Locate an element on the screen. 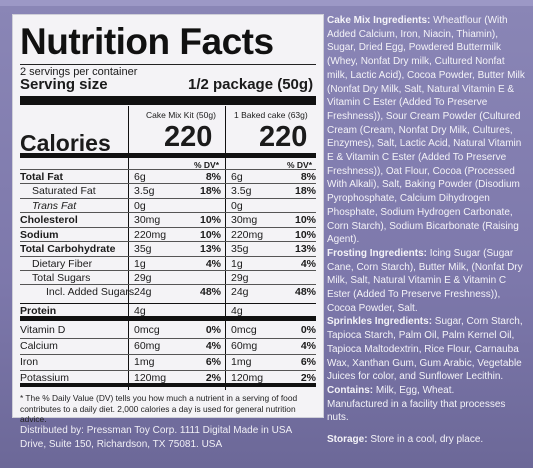 The image size is (533, 468). servings-per-container: 2 servings per container is located at coordinates (79, 72).